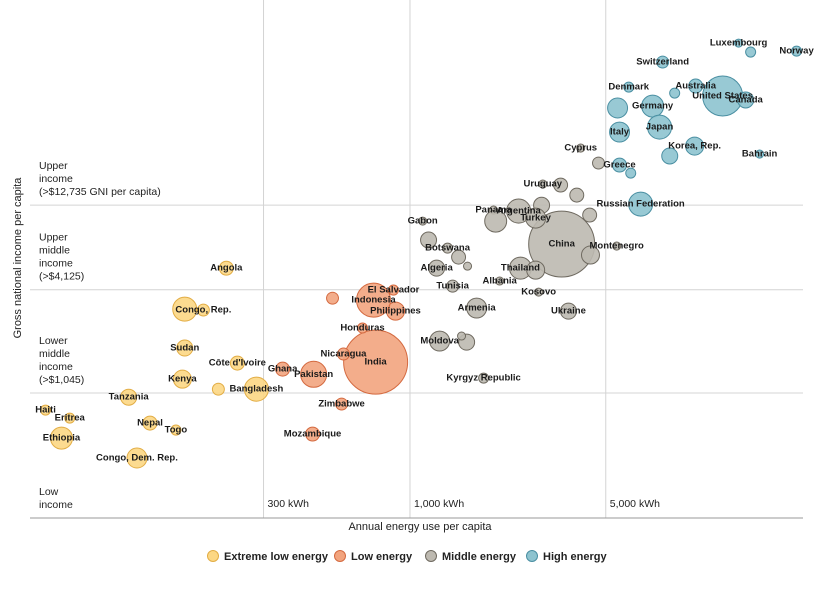 The width and height of the screenshot is (815, 602). What do you see at coordinates (276, 557) in the screenshot?
I see `legend-label: Extreme low energy` at bounding box center [276, 557].